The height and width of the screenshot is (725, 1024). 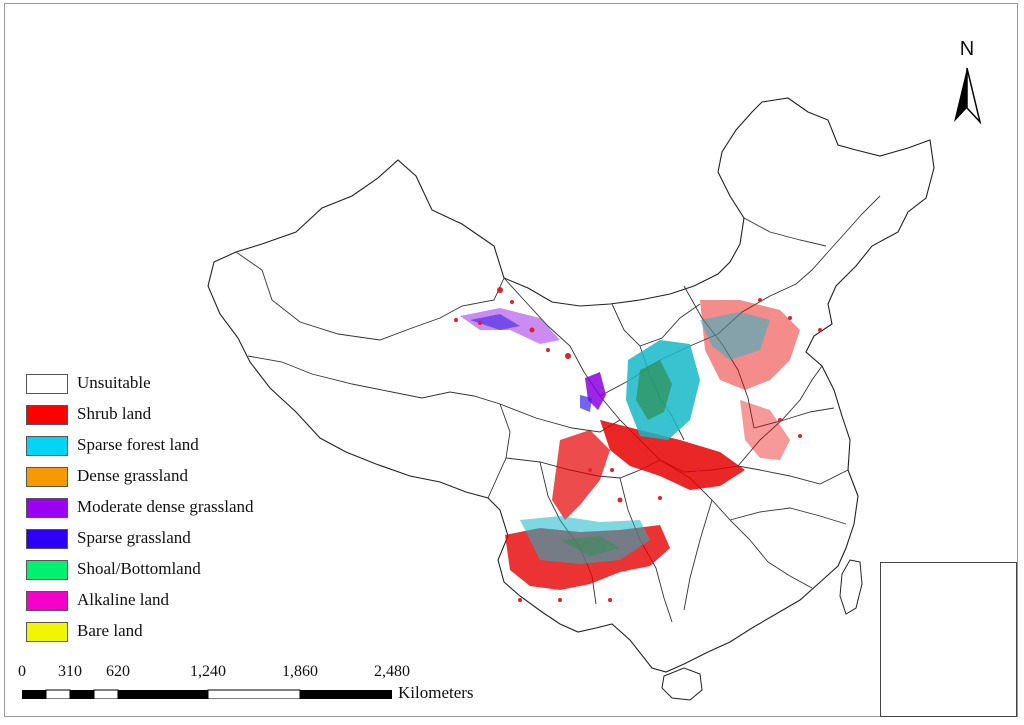 What do you see at coordinates (255, 683) in the screenshot?
I see `scale-bar: Kilometers 0 310 620 1,240 1,860 2,480` at bounding box center [255, 683].